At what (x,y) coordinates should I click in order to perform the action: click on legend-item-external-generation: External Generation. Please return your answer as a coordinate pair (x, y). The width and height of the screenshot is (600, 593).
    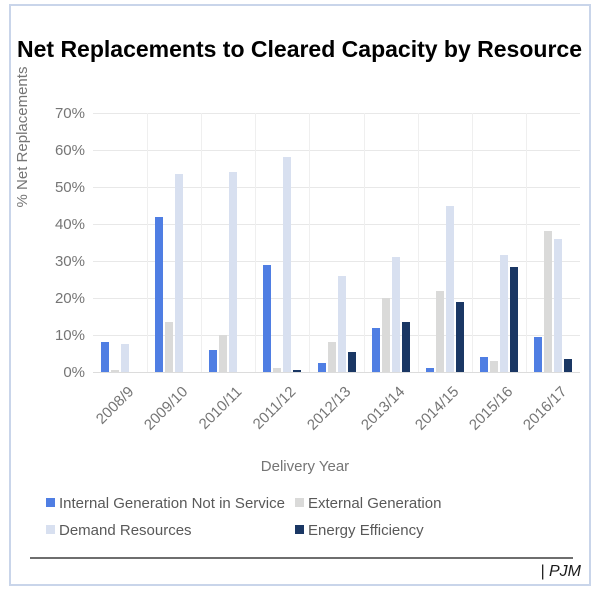
    Looking at the image, I should click on (368, 504).